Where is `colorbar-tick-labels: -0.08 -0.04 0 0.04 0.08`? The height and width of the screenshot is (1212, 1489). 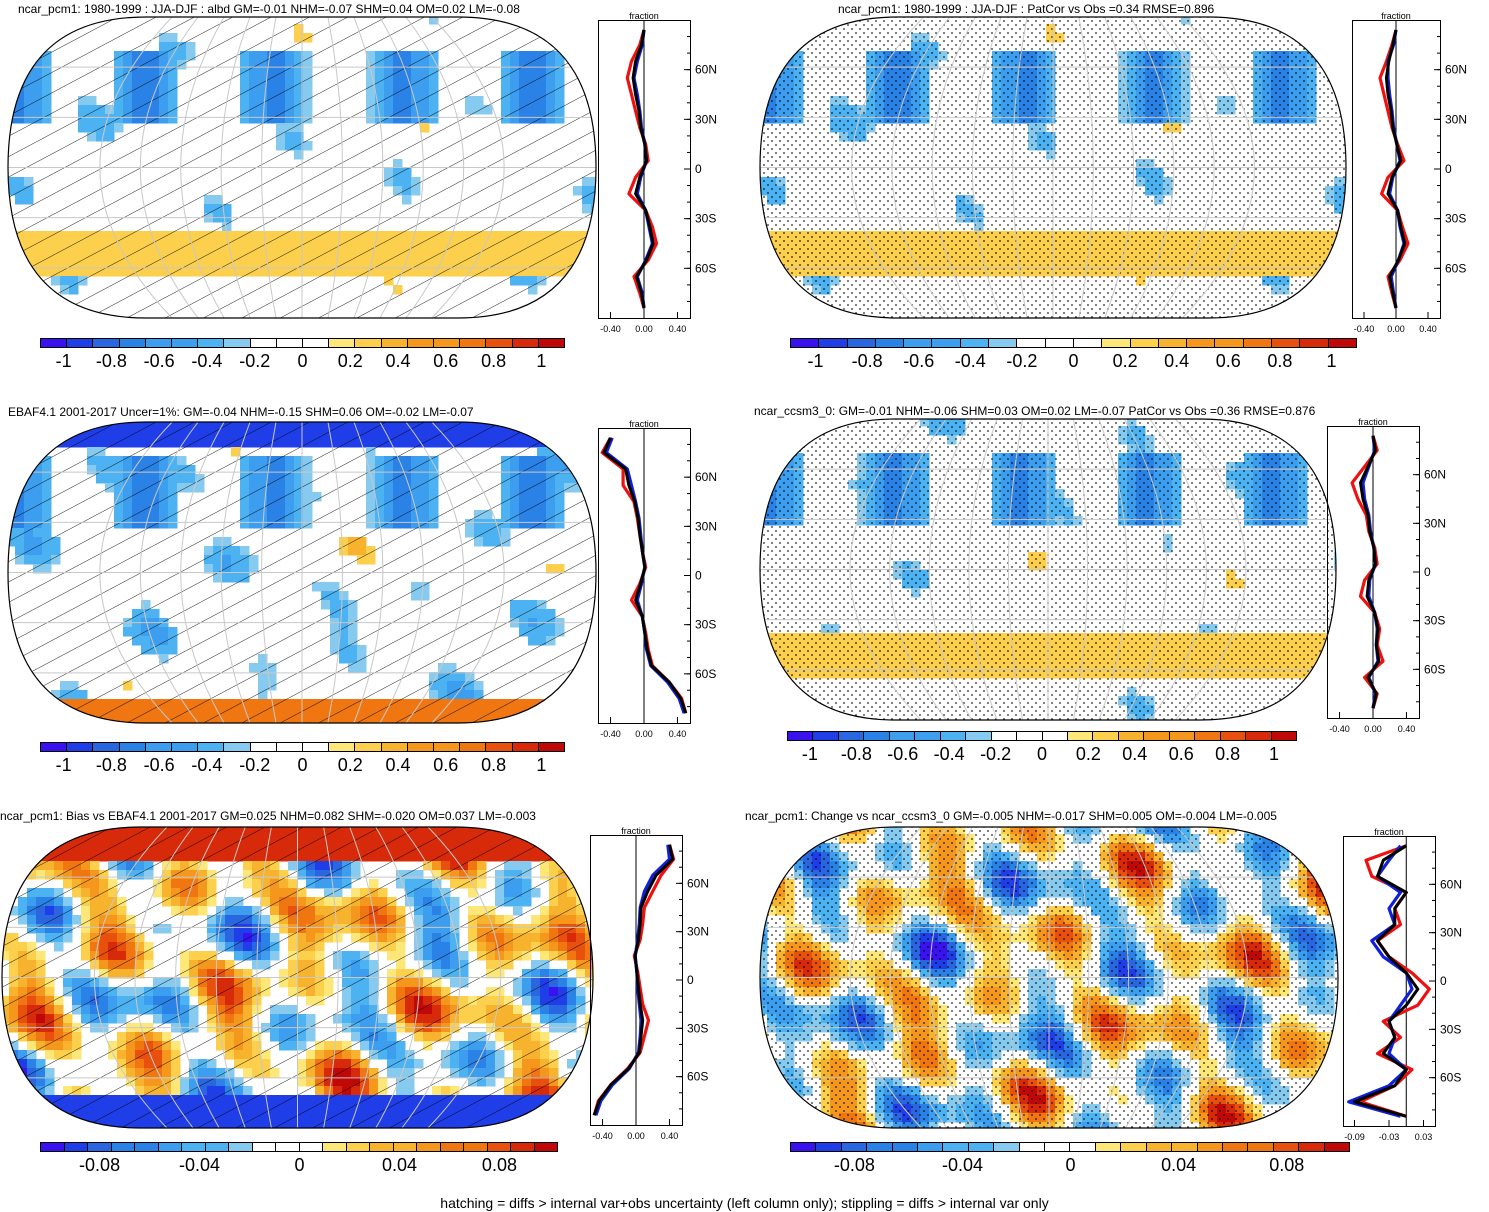 colorbar-tick-labels: -0.08 -0.04 0 0.04 0.08 is located at coordinates (1070, 1166).